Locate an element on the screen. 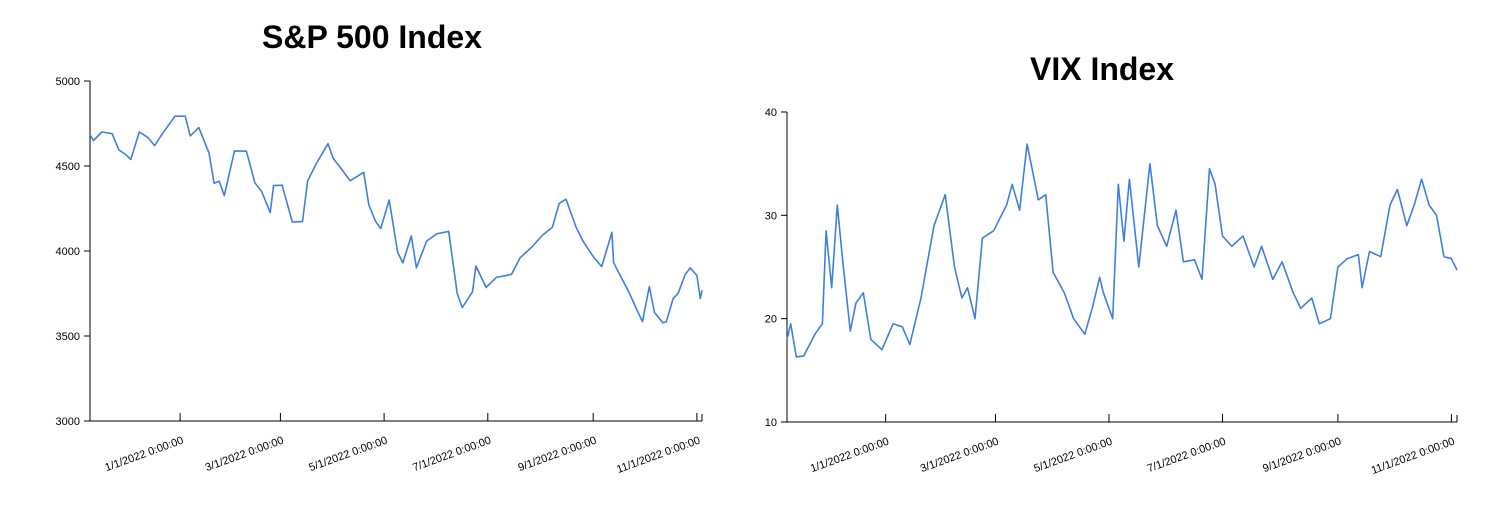 The width and height of the screenshot is (1496, 530). sp500-x-tick-label: 3/1/2022 0:00:00 is located at coordinates (245, 455).